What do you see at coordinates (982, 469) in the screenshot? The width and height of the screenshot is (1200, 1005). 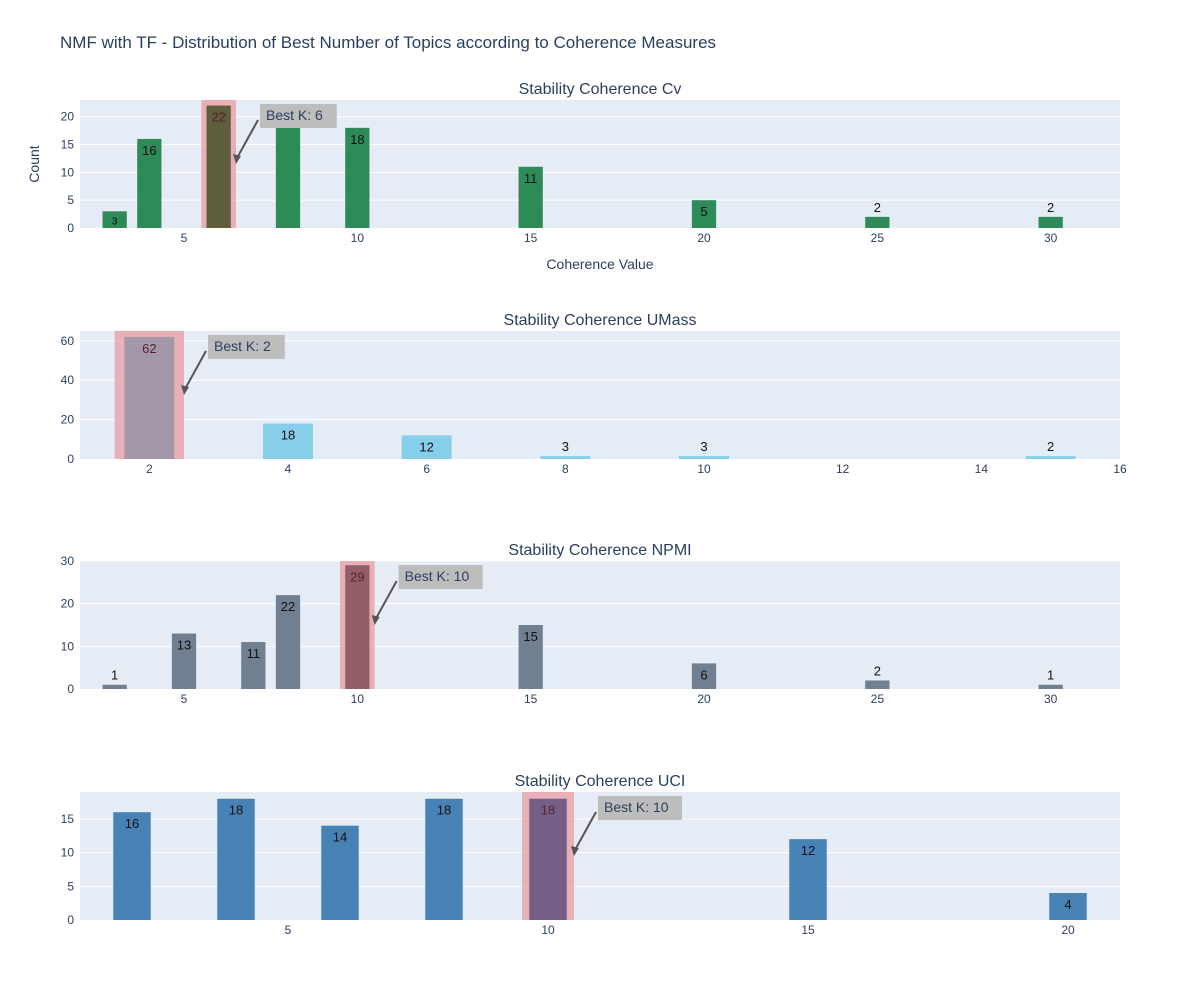 I see `x-tick-label: 14` at bounding box center [982, 469].